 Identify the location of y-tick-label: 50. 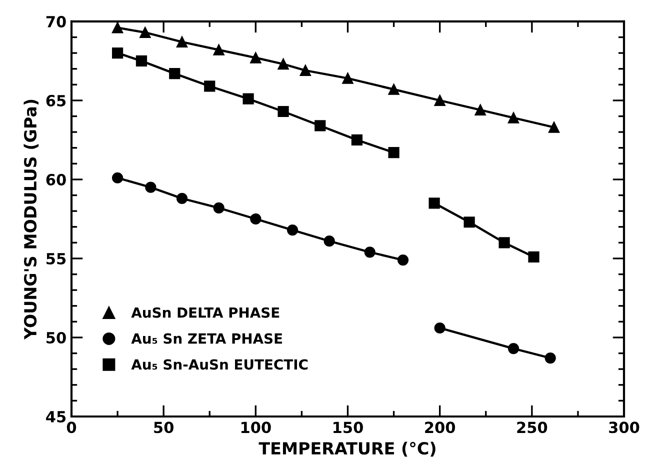
(56, 338).